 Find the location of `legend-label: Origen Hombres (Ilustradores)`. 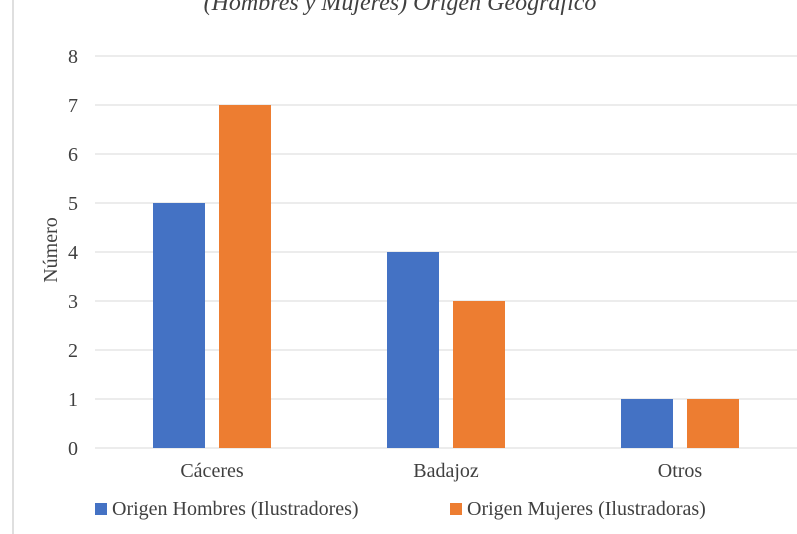

legend-label: Origen Hombres (Ilustradores) is located at coordinates (235, 509).